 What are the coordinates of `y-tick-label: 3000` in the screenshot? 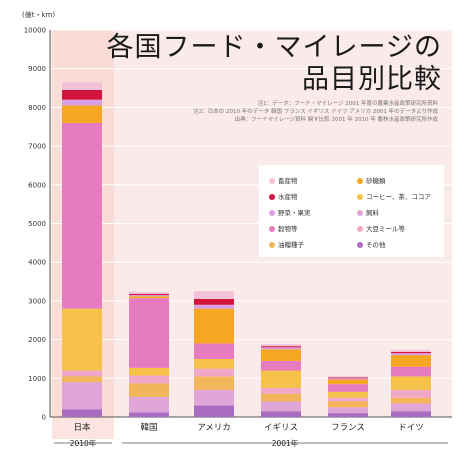 It's located at (37, 301).